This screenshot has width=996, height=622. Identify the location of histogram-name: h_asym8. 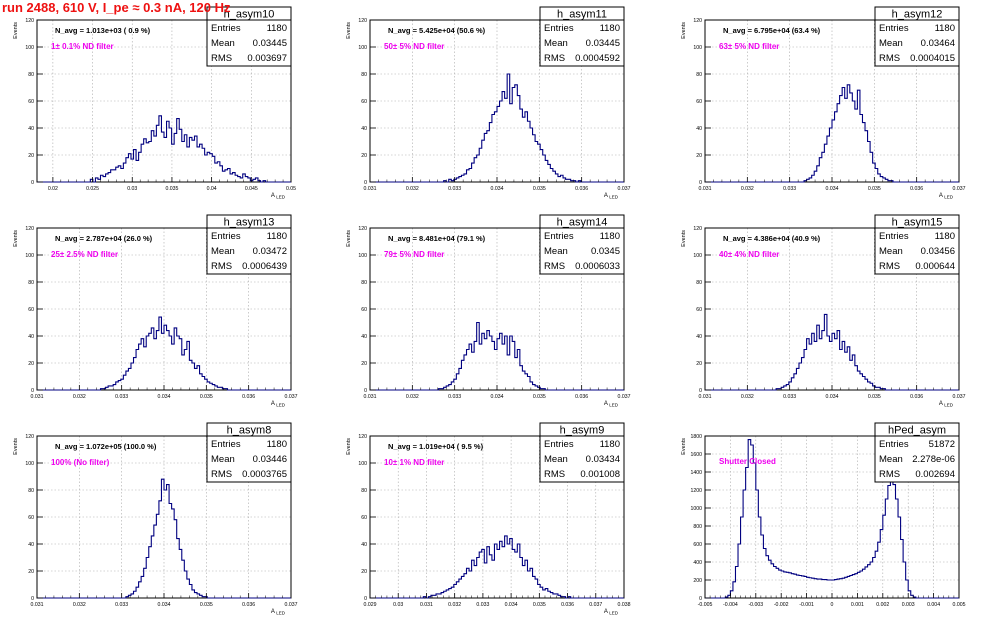
(249, 431).